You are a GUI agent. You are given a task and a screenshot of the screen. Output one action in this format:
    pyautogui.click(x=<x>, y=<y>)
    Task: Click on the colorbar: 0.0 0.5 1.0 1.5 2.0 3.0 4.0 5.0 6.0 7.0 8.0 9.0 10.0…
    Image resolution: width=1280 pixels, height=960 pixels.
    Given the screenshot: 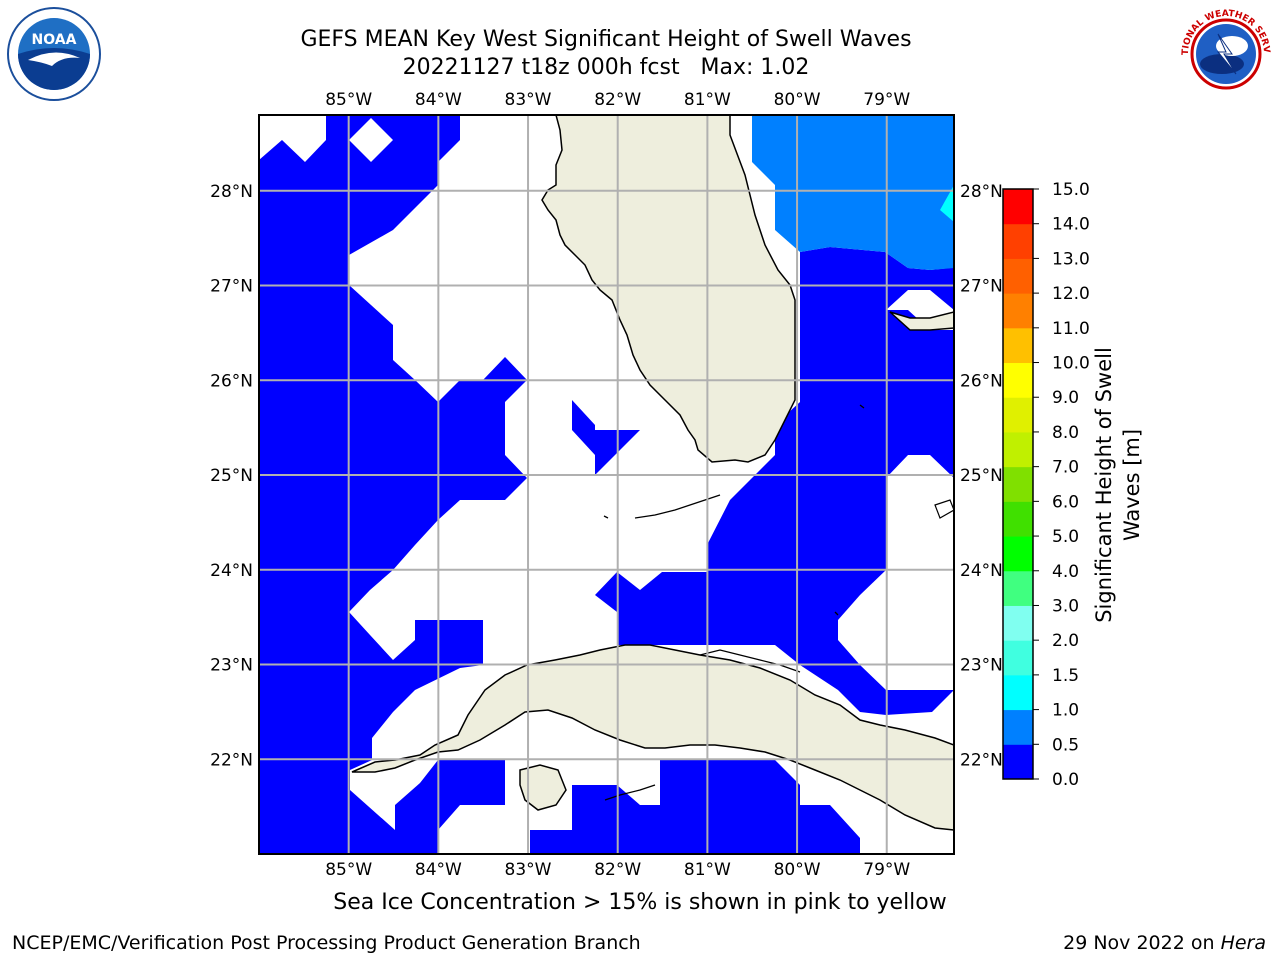 What is the action you would take?
    pyautogui.click(x=1046, y=485)
    